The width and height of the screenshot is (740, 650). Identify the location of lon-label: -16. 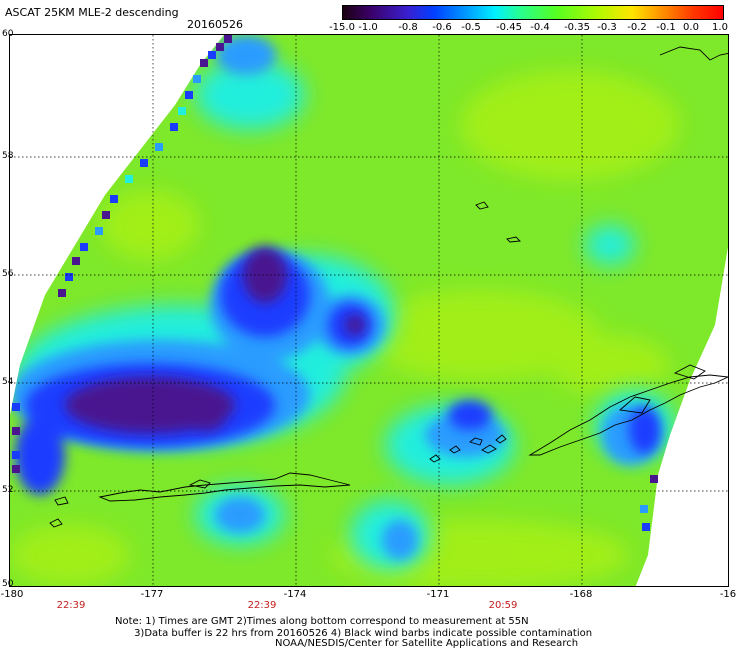
(728, 594).